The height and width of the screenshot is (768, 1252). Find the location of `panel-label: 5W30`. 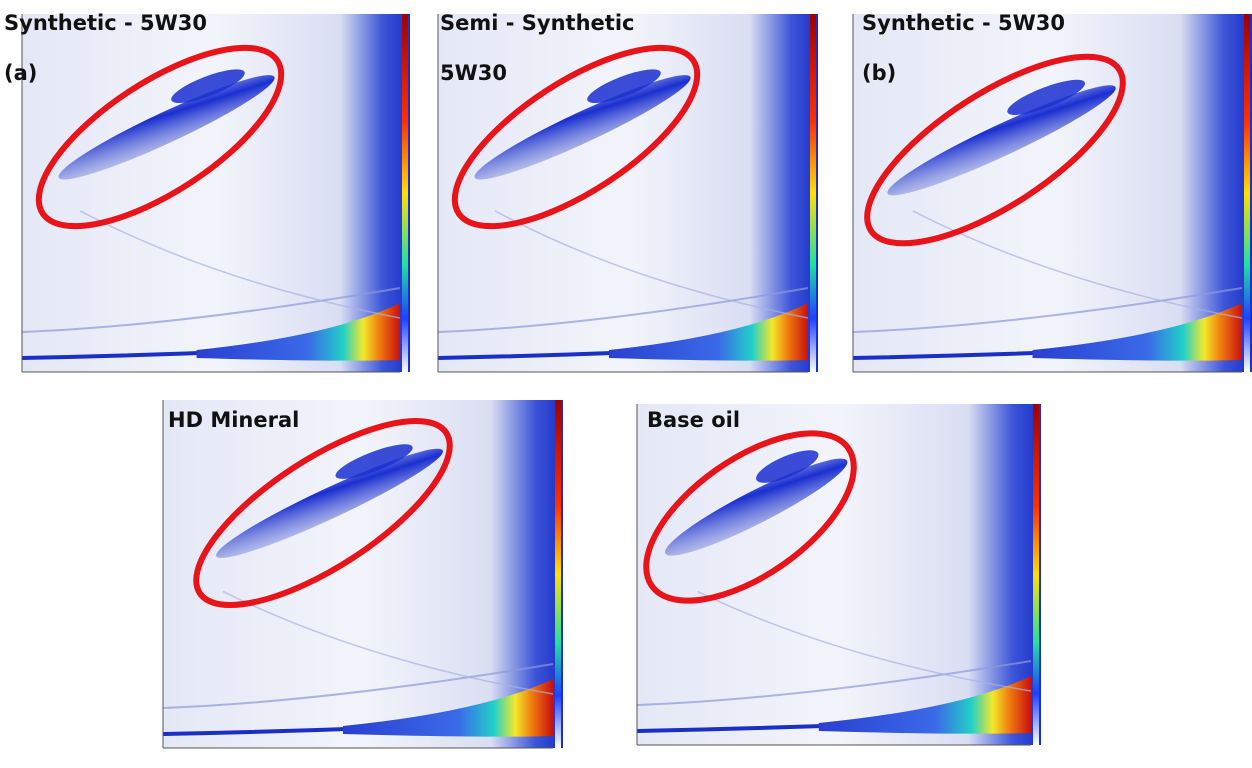

panel-label: 5W30 is located at coordinates (473, 73).